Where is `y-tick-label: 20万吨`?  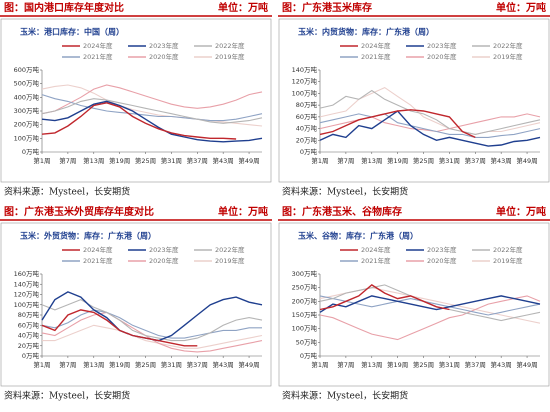
y-tick-label: 20万吨 is located at coordinates (307, 139).